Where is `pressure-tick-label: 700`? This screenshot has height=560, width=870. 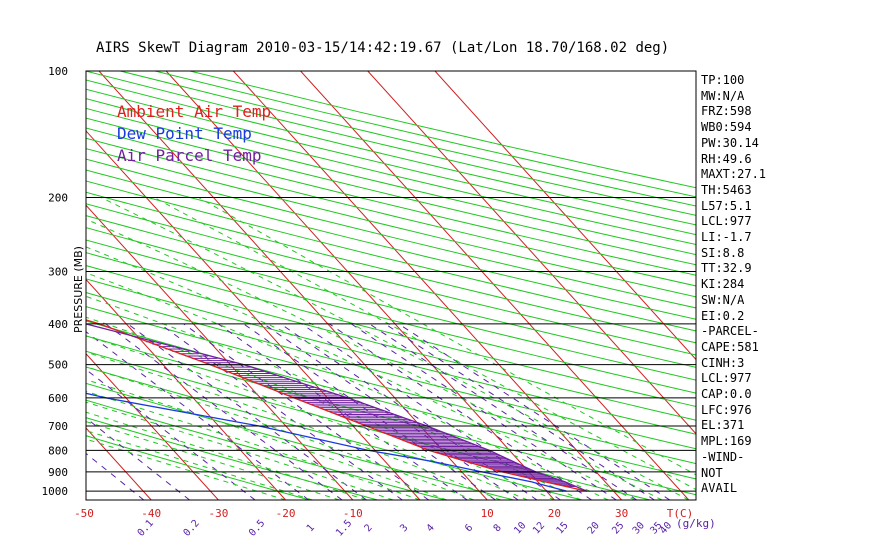
pressure-tick-label: 700 is located at coordinates (58, 426).